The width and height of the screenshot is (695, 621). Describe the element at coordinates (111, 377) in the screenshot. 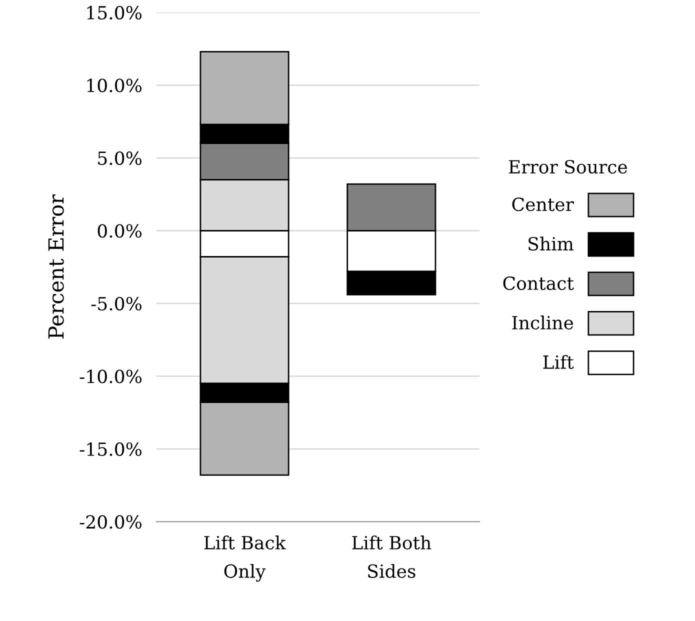

I see `y-tick-label: -10.0%` at that location.